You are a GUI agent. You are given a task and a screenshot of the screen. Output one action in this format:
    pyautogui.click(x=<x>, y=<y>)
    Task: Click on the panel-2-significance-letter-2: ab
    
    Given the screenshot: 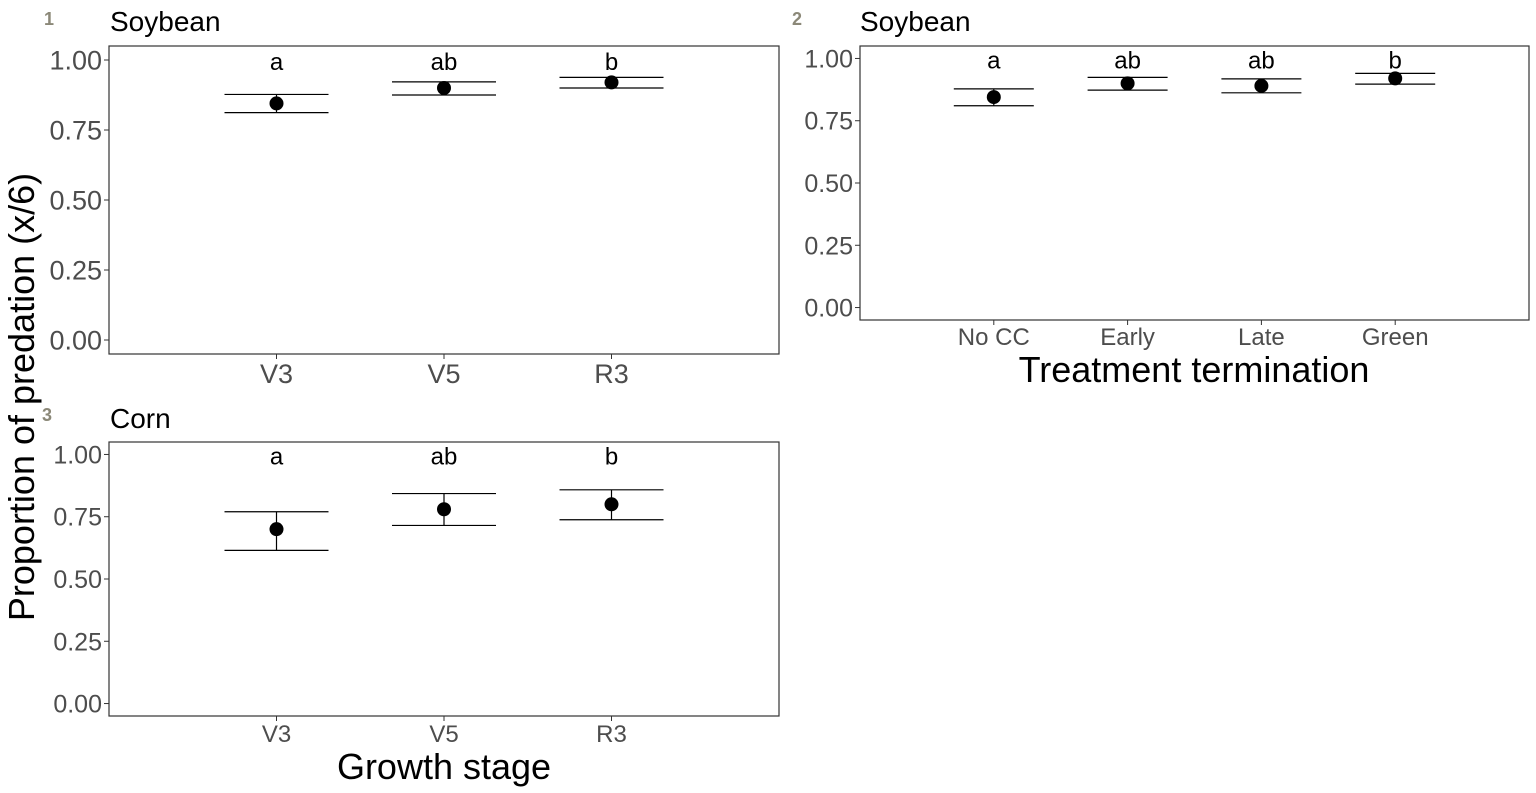 What is the action you would take?
    pyautogui.click(x=1261, y=60)
    